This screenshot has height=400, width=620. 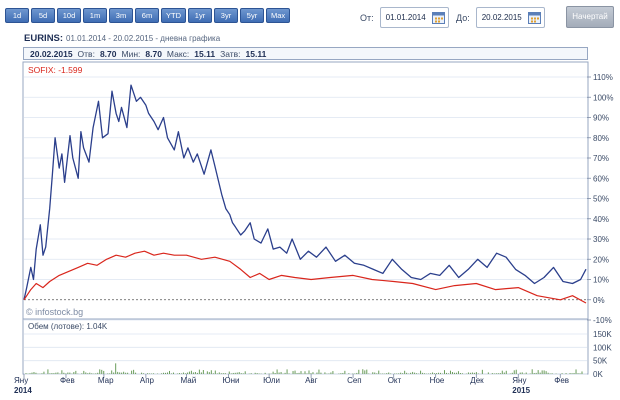 I want to click on x-tick-label: Сеп, so click(x=354, y=380).